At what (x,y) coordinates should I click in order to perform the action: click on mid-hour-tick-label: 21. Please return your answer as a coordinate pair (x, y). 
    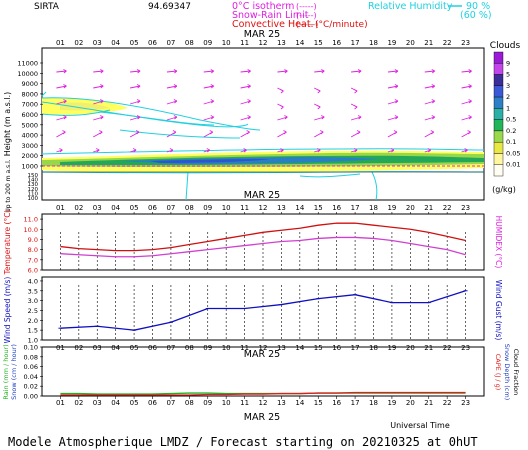
    Looking at the image, I should click on (428, 208).